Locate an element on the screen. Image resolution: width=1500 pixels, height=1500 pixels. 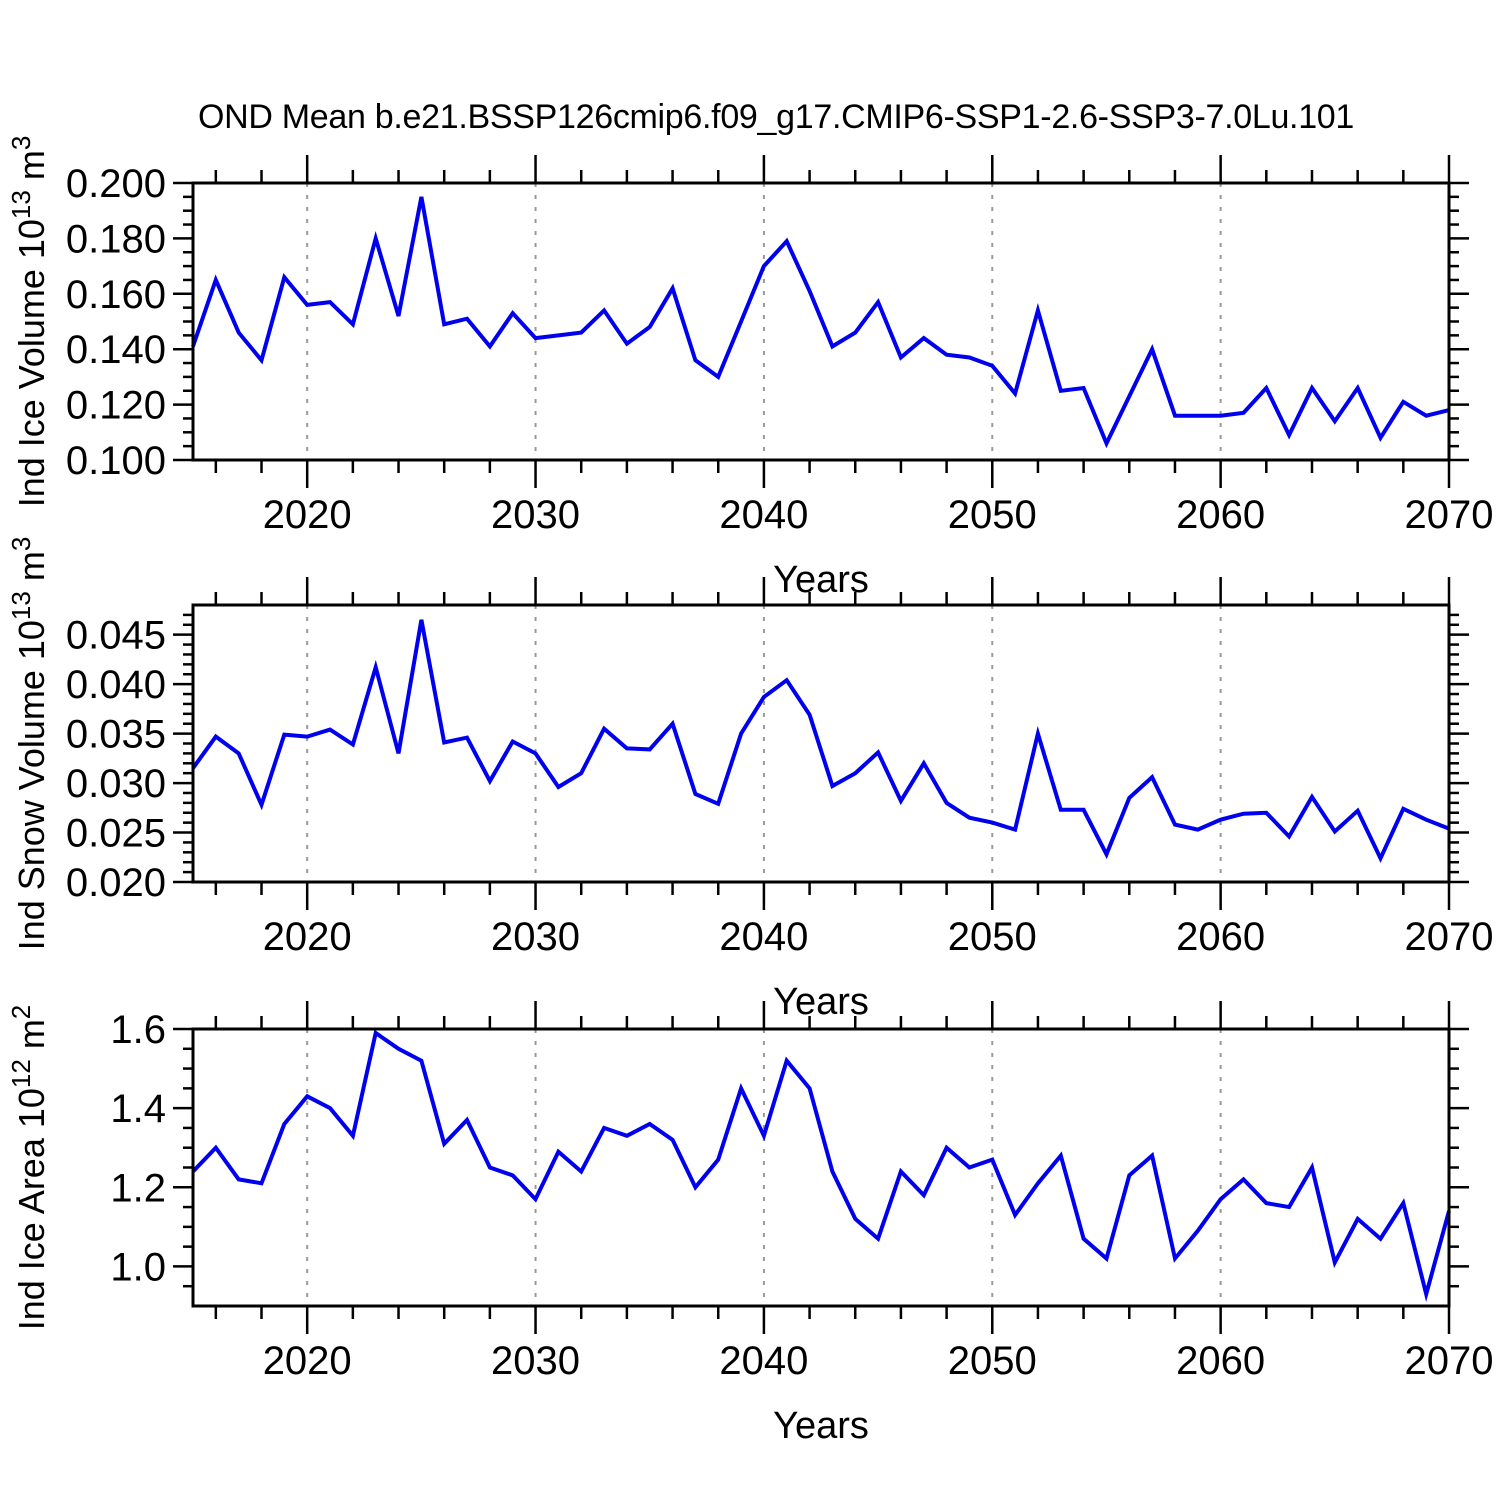
y-tick-label: 0.045 is located at coordinates (116, 636).